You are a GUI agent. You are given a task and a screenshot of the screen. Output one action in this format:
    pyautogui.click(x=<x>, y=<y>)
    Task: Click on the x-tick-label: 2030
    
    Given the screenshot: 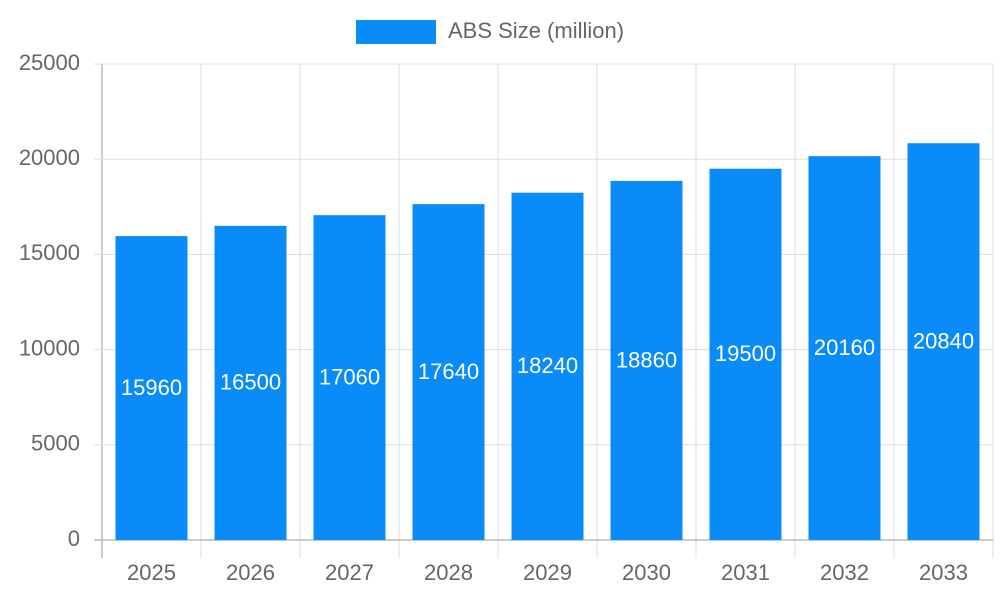 What is the action you would take?
    pyautogui.click(x=646, y=572)
    